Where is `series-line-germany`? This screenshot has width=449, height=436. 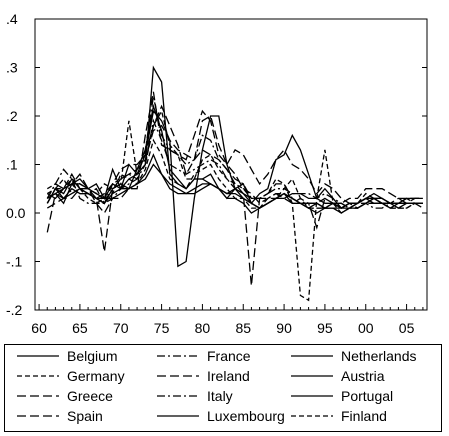
series-line-germany is located at coordinates (234, 176).